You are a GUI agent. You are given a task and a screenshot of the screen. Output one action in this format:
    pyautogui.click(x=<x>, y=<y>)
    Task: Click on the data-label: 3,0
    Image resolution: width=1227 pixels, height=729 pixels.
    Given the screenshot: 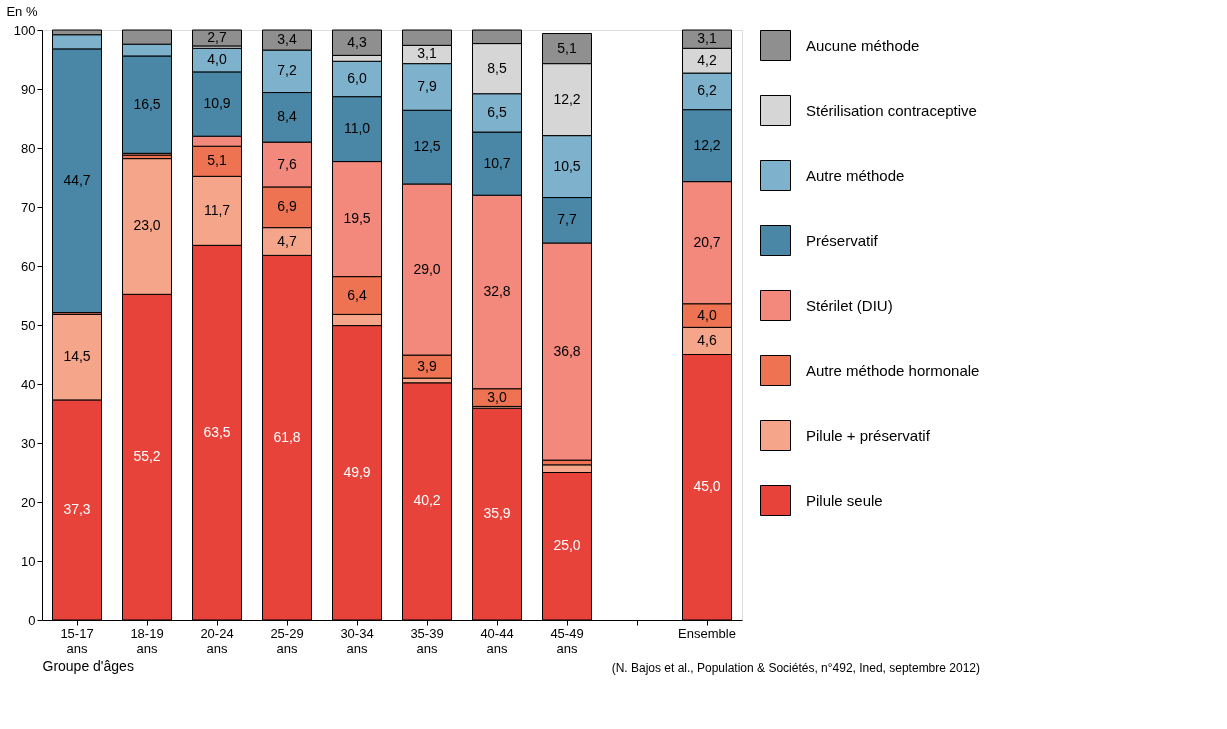 What is the action you would take?
    pyautogui.click(x=497, y=396)
    